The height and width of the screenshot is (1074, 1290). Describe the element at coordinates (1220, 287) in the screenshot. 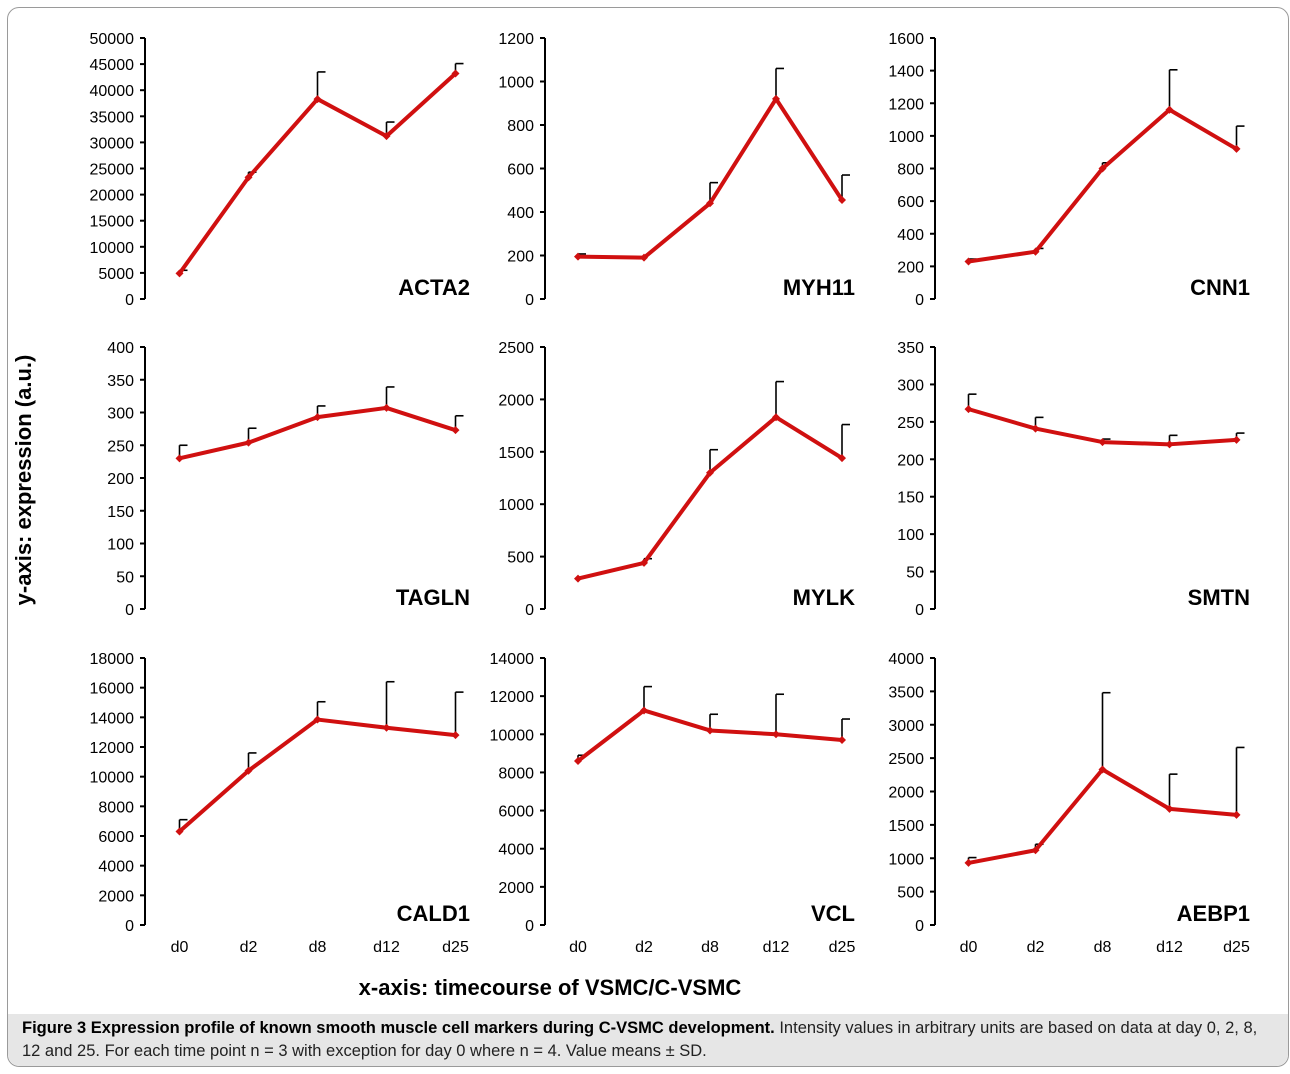

I see `panel-title: CNN1` at that location.